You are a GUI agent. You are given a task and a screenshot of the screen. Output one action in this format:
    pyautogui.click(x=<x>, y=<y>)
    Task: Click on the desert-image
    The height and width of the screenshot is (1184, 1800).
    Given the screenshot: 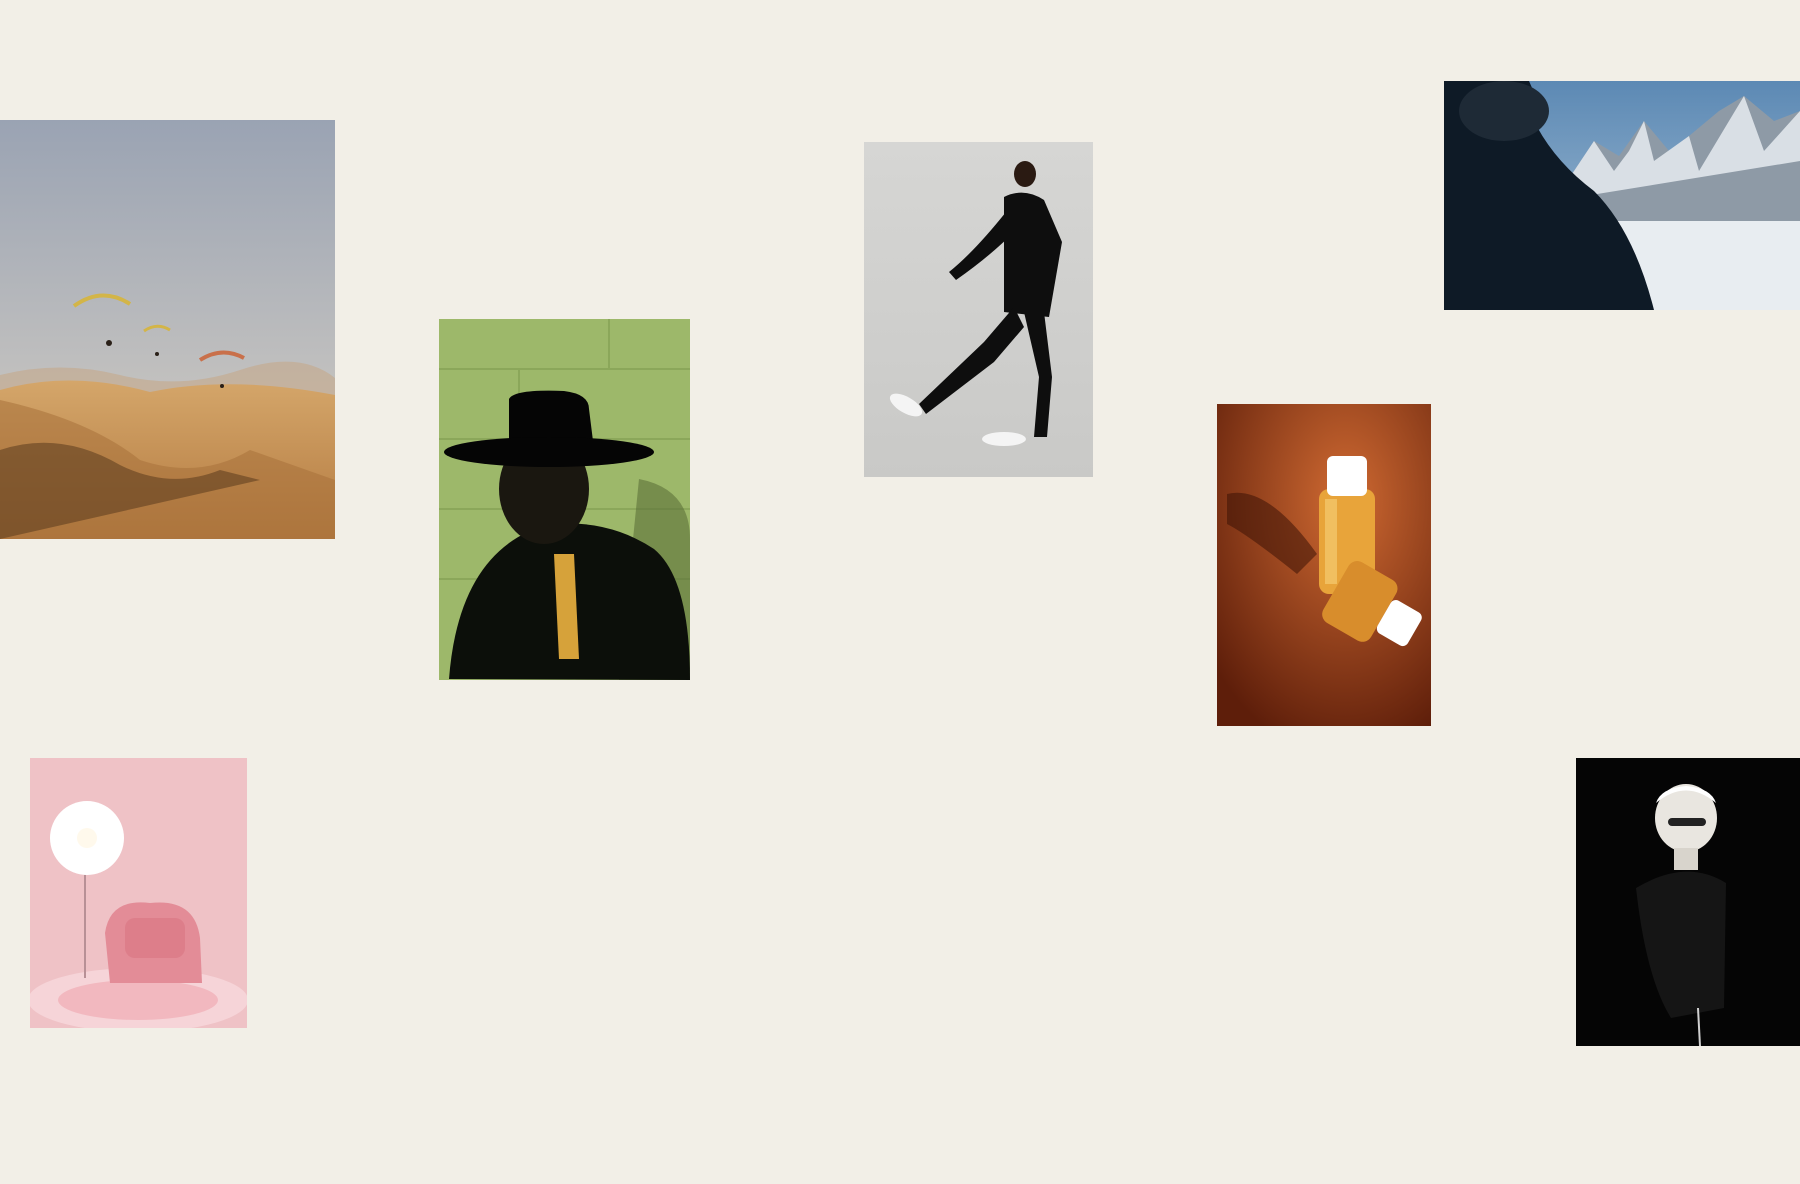 What is the action you would take?
    pyautogui.click(x=167, y=329)
    